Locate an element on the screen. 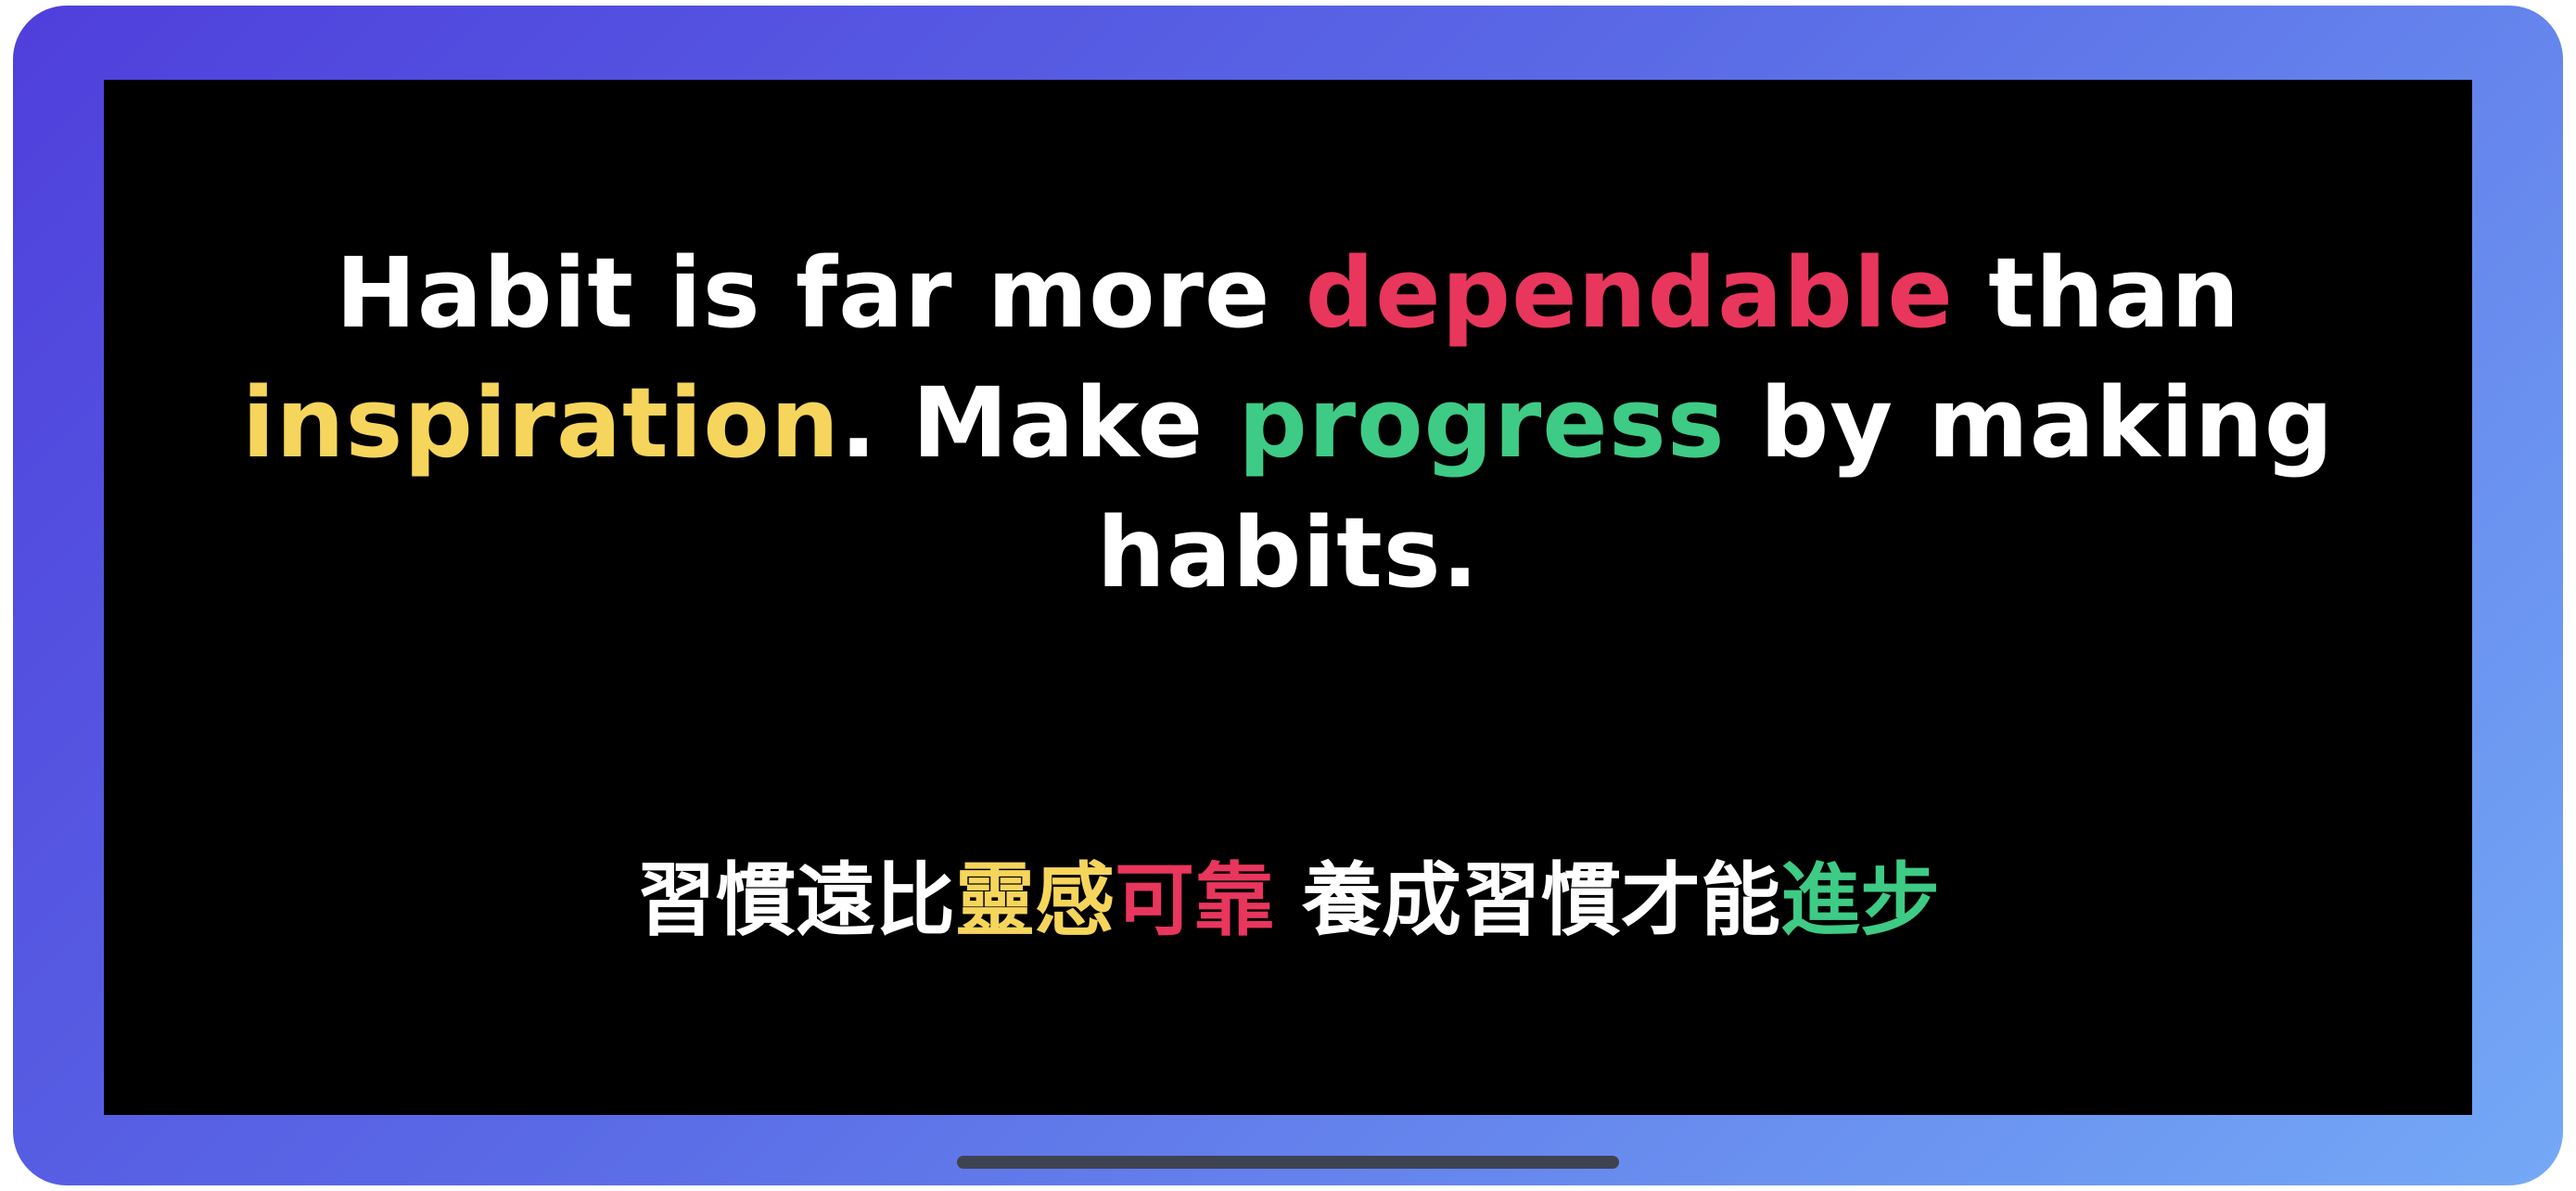 The width and height of the screenshot is (2576, 1191). chinese-quote: 習慣遠比靈感可靠 養成習慣才能進步 is located at coordinates (1288, 901).